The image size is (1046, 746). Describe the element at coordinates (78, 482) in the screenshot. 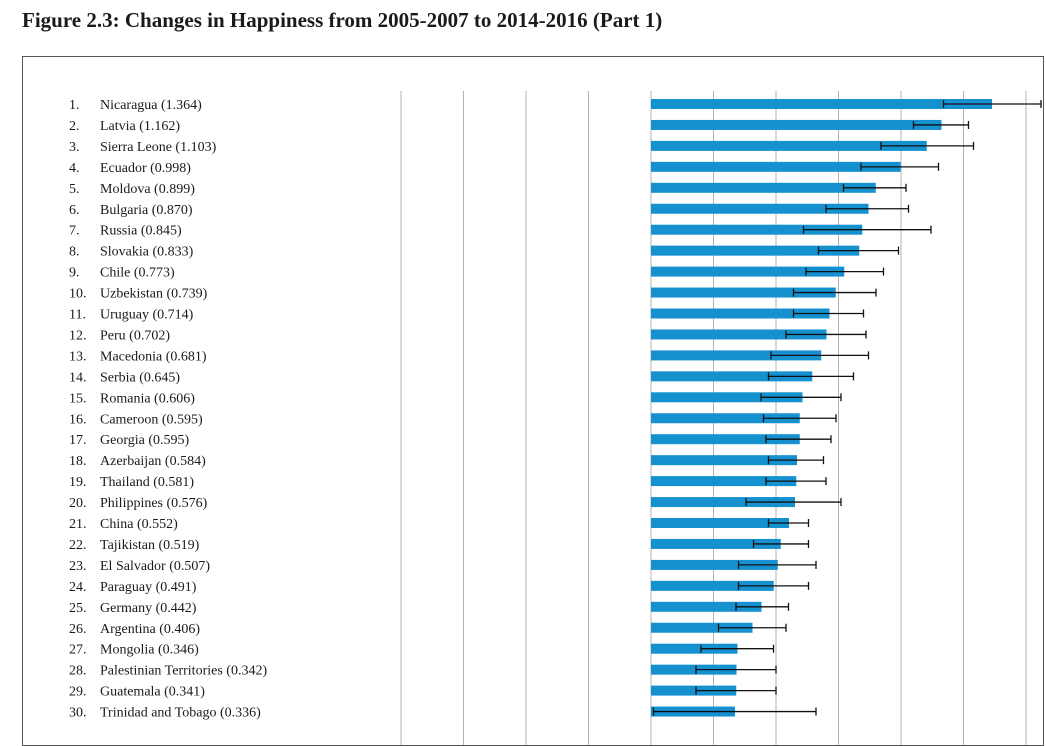

I see `rank-label: 19.` at that location.